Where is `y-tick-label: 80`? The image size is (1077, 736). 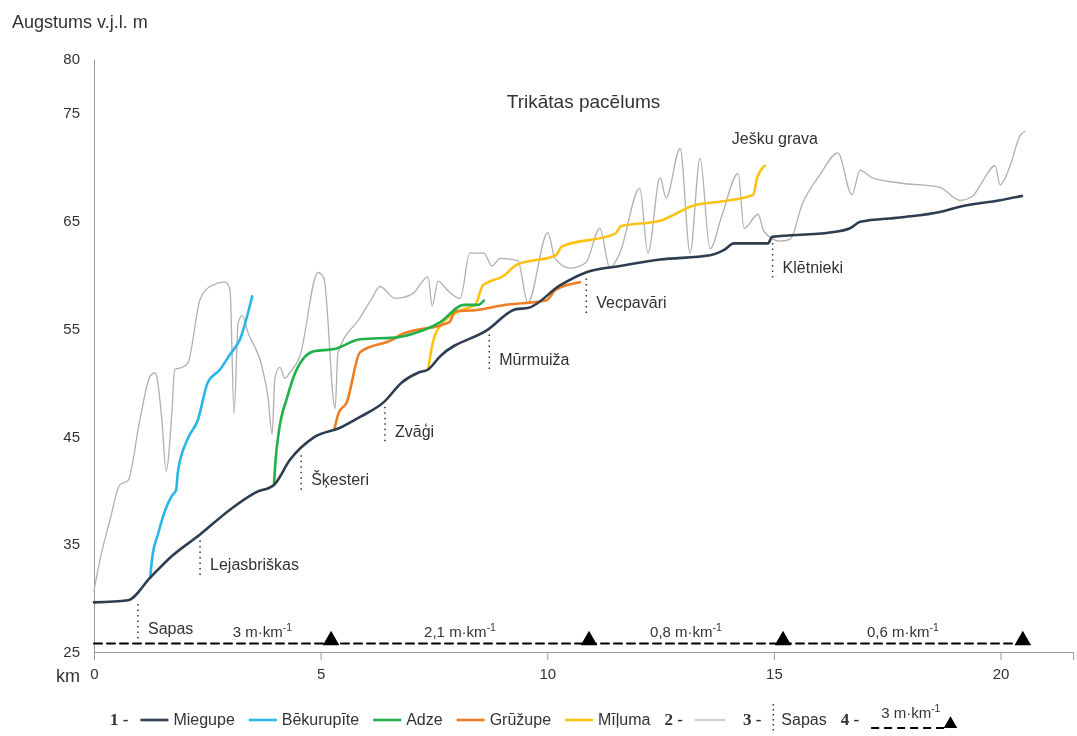
y-tick-label: 80 is located at coordinates (71, 59).